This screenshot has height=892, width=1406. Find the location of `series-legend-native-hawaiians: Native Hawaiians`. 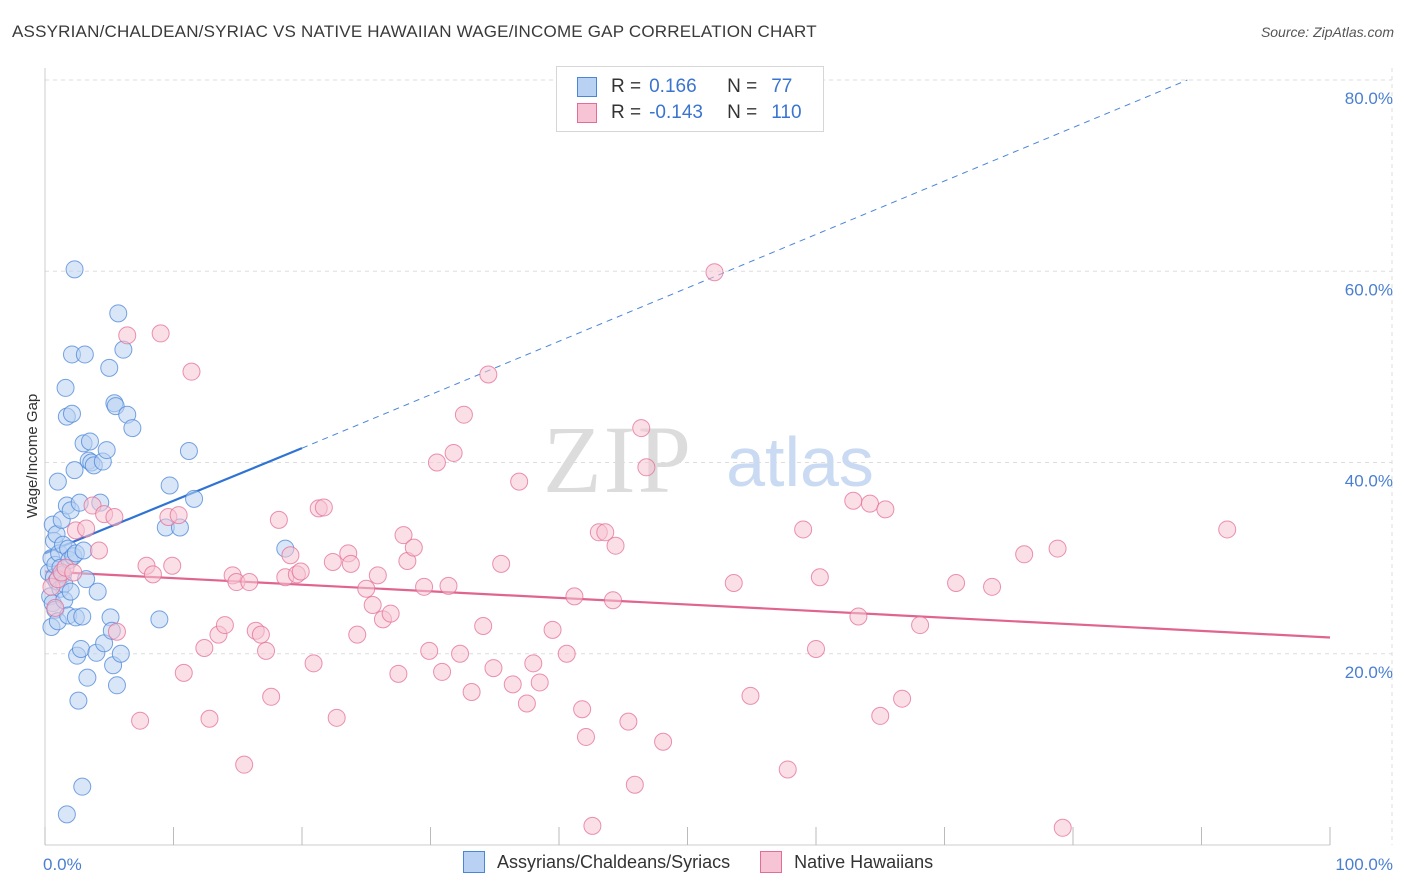

series-legend-native-hawaiians: Native Hawaiians is located at coordinates (846, 862).